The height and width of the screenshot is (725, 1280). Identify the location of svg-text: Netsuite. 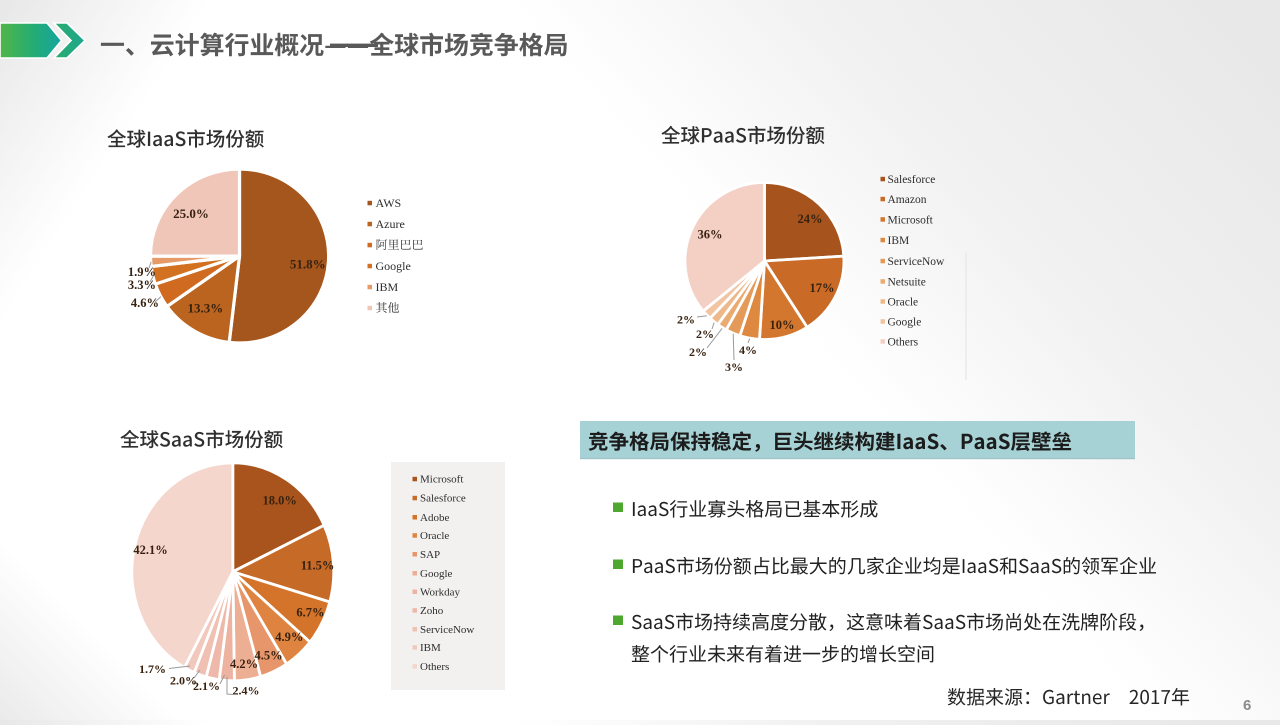
(907, 282).